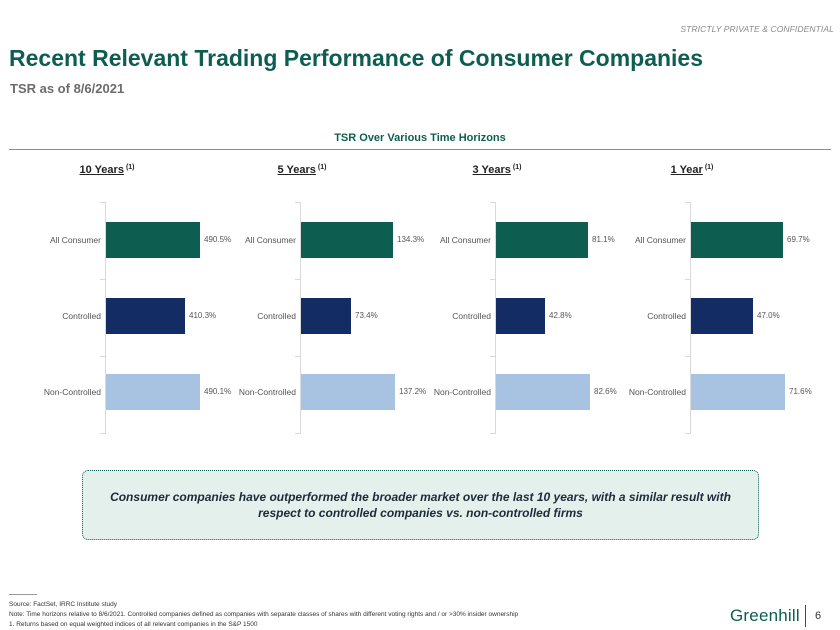 The image size is (840, 630). What do you see at coordinates (768, 315) in the screenshot?
I see `value-label: 47.0%` at bounding box center [768, 315].